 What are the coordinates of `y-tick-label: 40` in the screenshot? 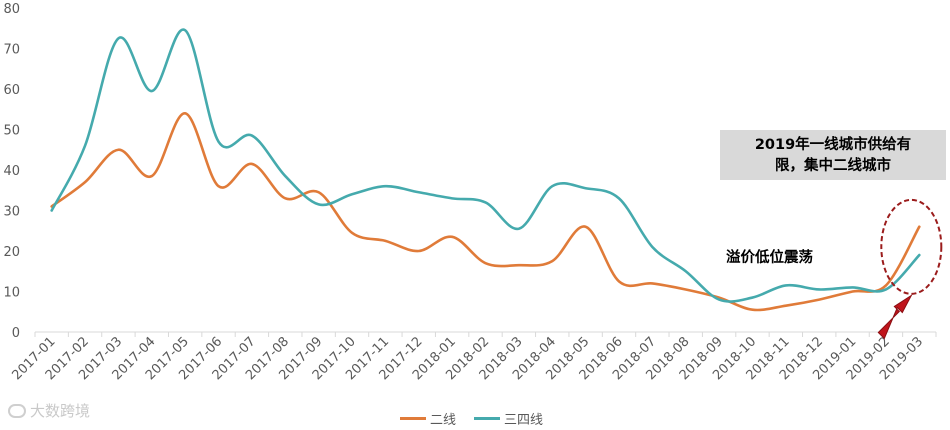 It's located at (11, 171).